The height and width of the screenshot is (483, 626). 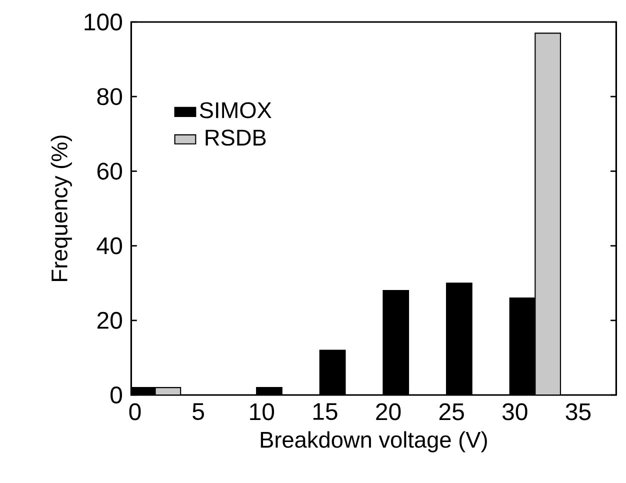 What do you see at coordinates (515, 411) in the screenshot?
I see `x-tick-label: 30` at bounding box center [515, 411].